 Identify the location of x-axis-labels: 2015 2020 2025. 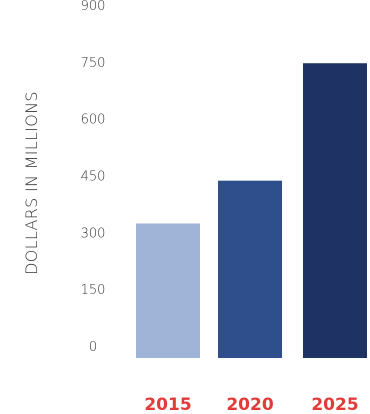
(251, 404).